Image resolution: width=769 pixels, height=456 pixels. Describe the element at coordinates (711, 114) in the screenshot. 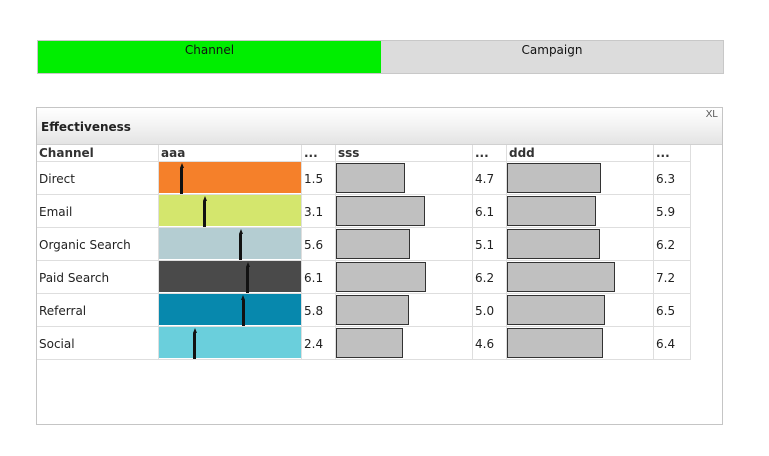

I see `export-xl-button: XL` at that location.